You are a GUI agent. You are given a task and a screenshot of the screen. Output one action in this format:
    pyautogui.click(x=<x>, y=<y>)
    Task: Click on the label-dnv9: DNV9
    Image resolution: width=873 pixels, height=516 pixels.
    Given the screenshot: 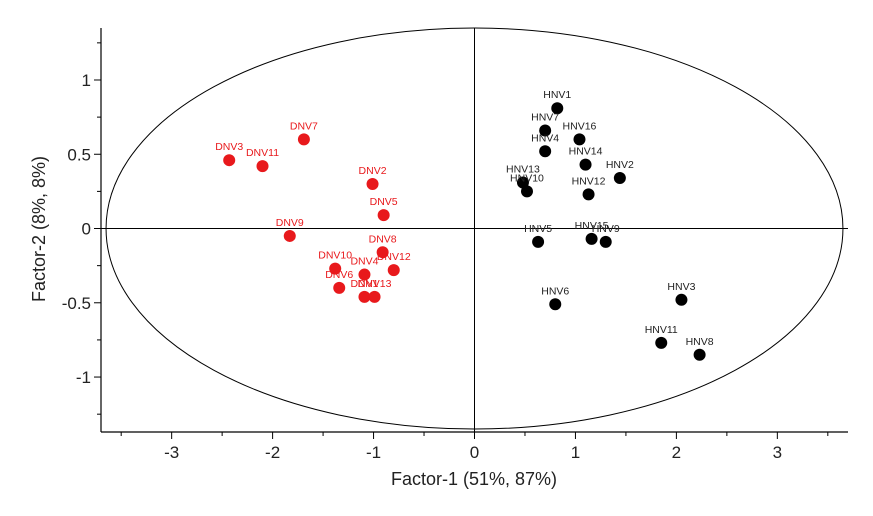 What is the action you would take?
    pyautogui.click(x=290, y=223)
    